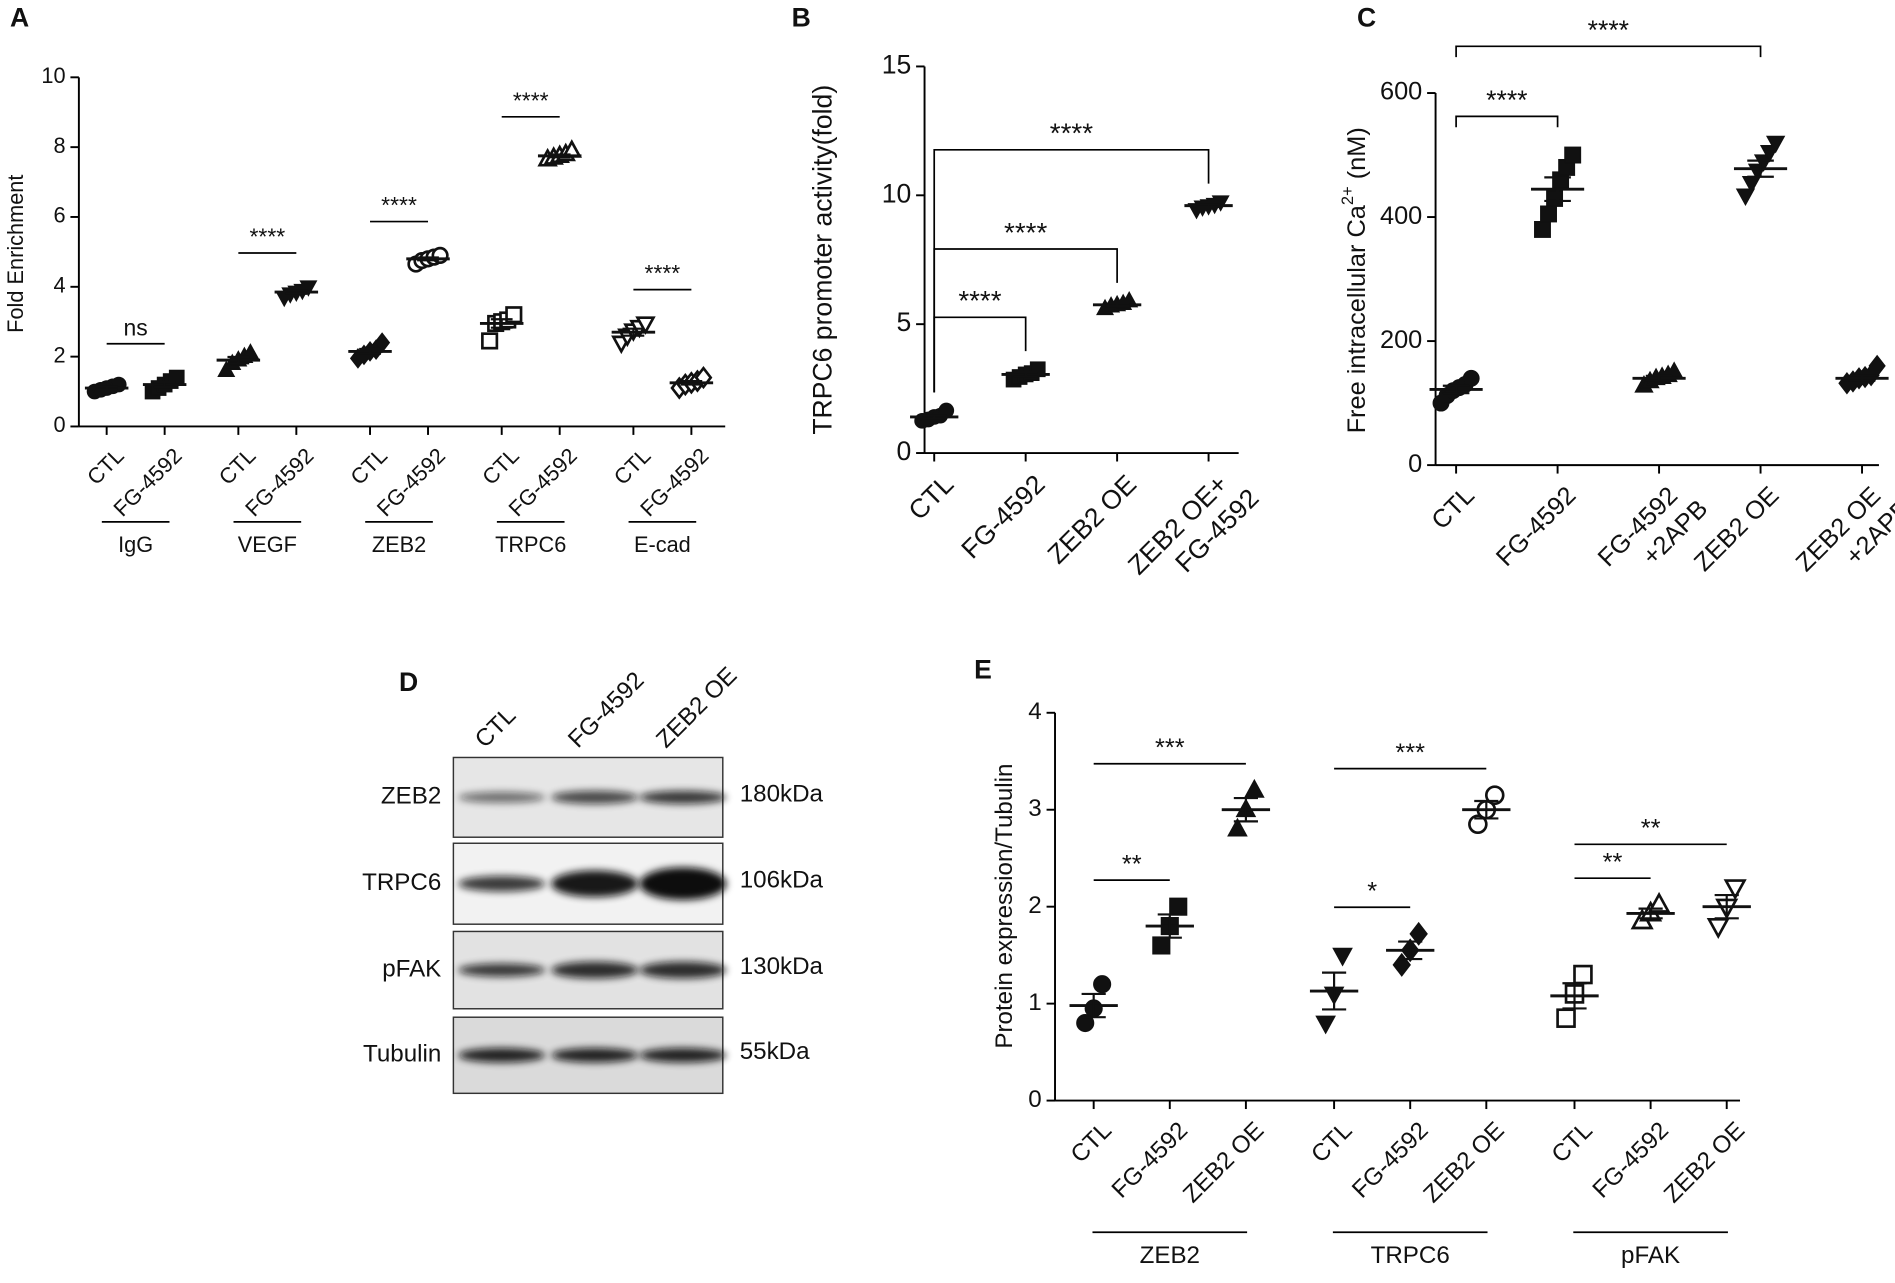 The width and height of the screenshot is (1895, 1283). I want to click on group-label: pFAK, so click(1650, 1255).